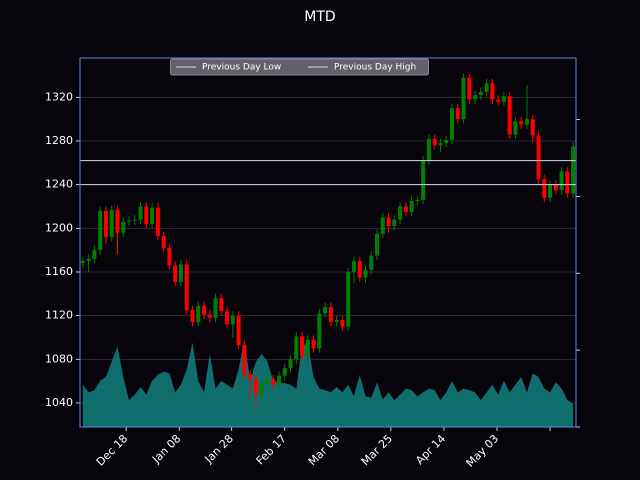 The height and width of the screenshot is (480, 640). I want to click on y-tick-label: 1320, so click(59, 96).